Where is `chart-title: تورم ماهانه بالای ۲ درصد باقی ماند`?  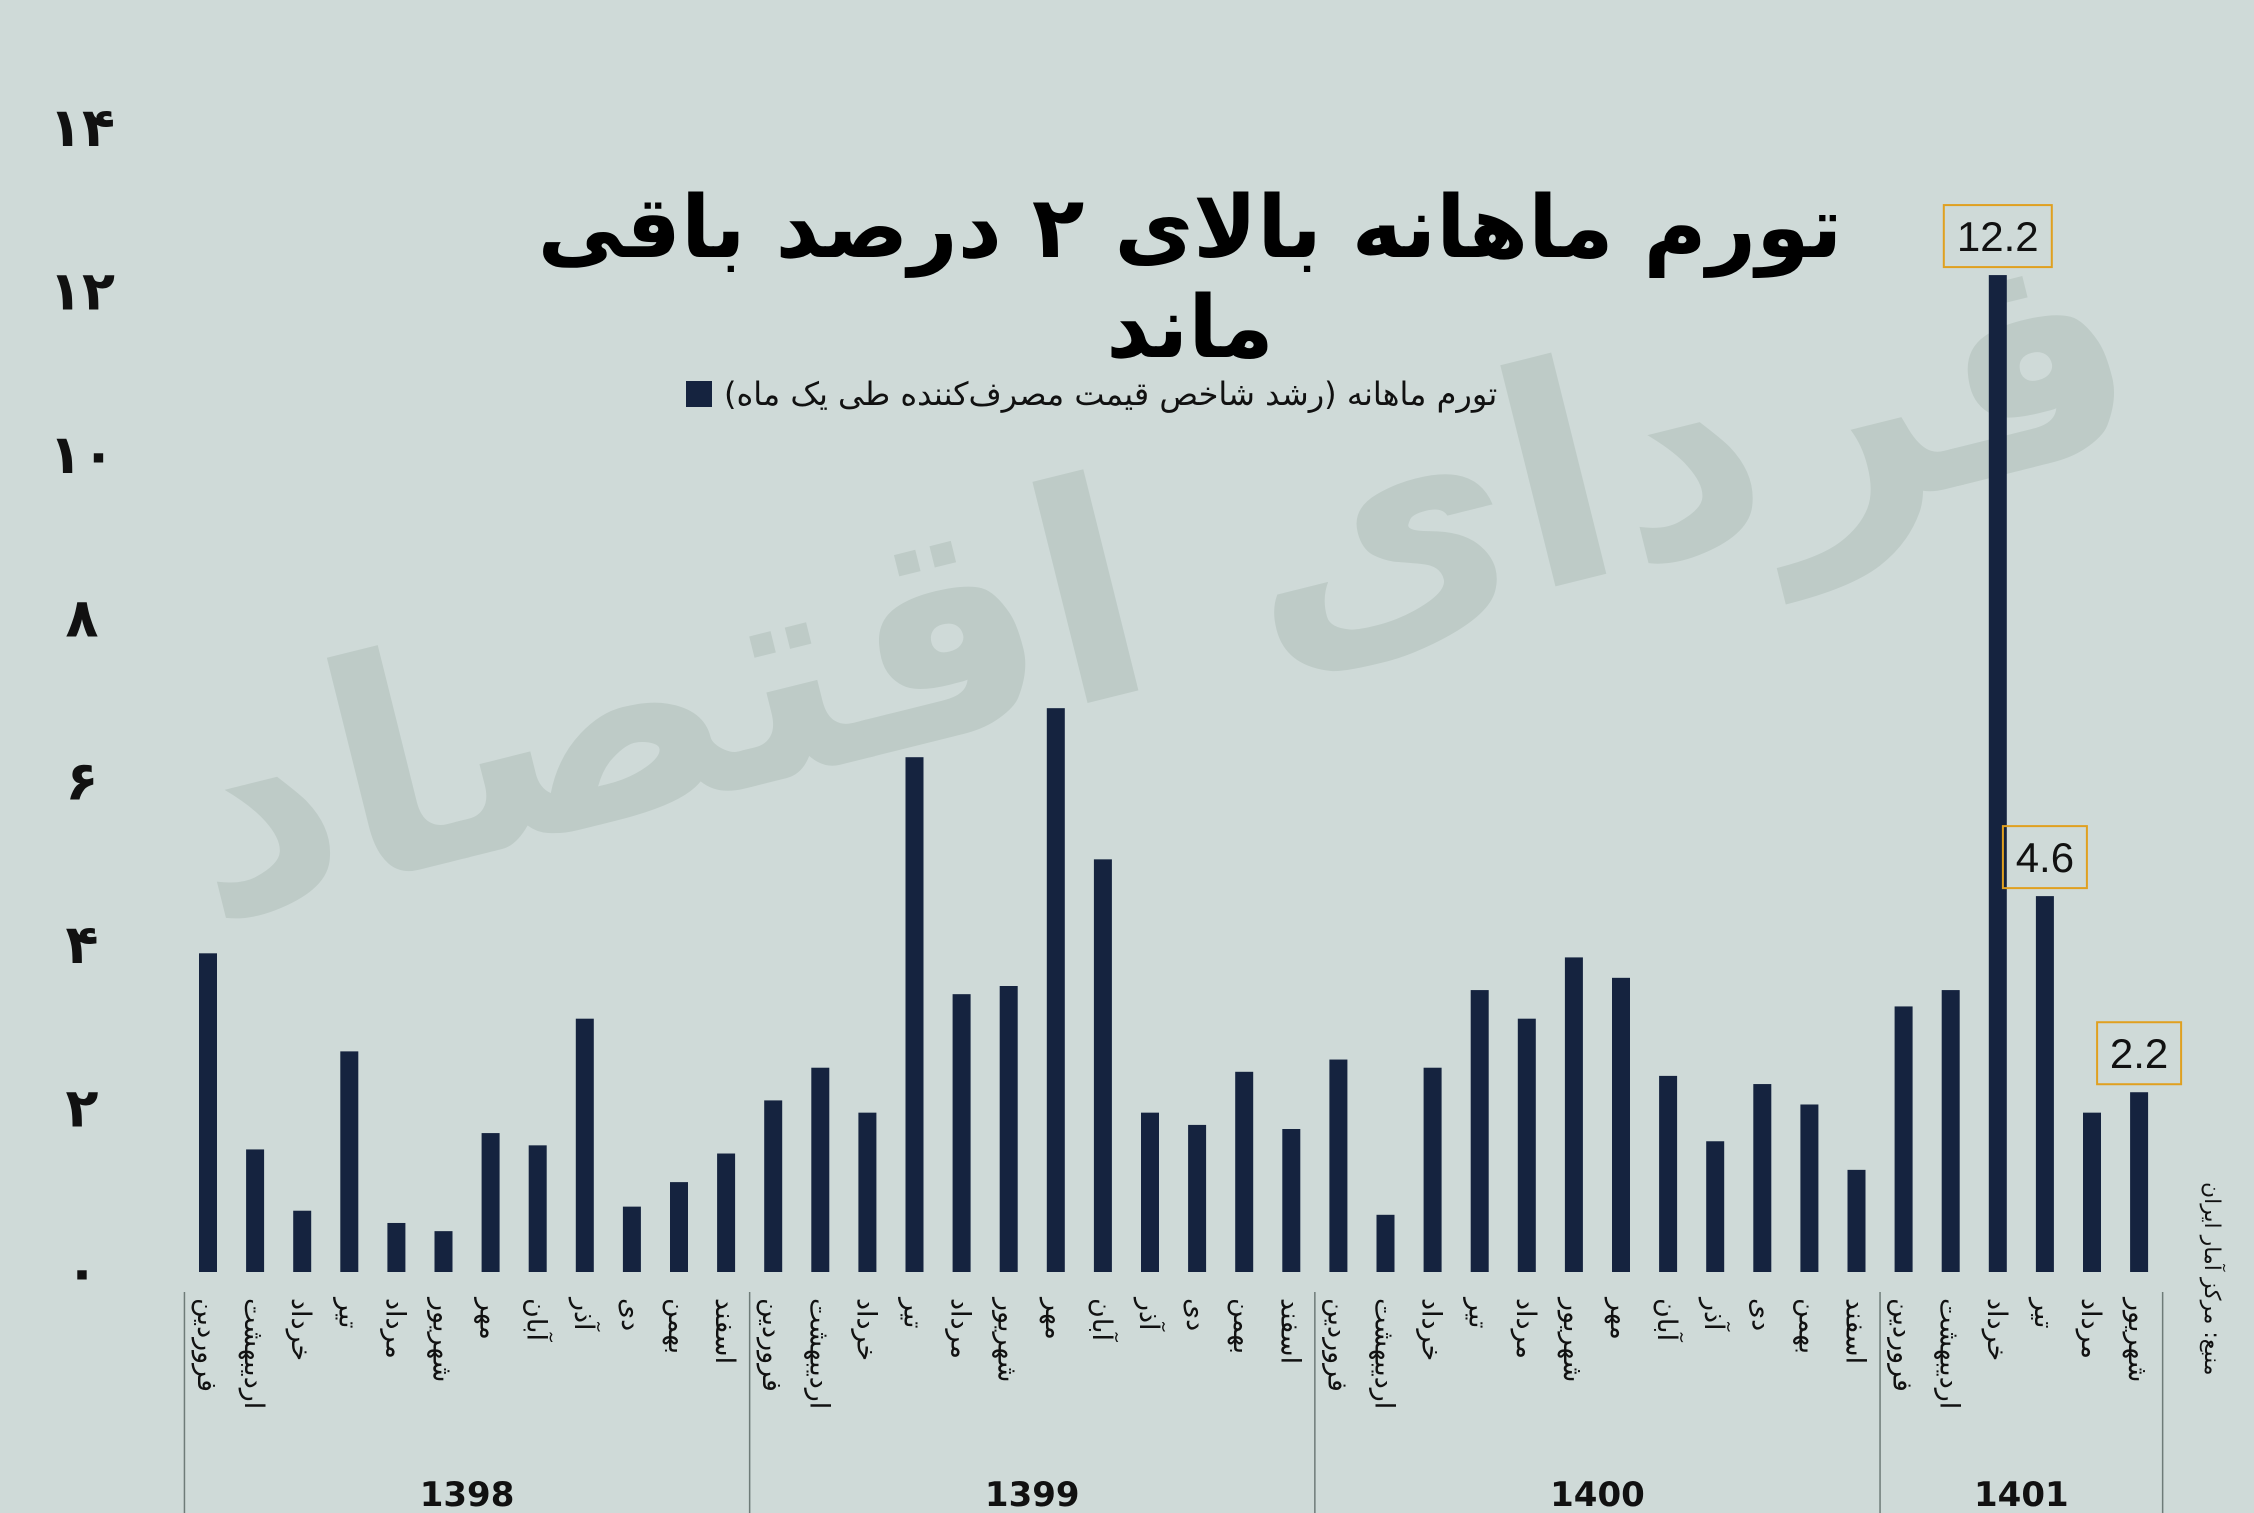 chart-title: تورم ماهانه بالای ۲ درصد باقی ماند is located at coordinates (1190, 278).